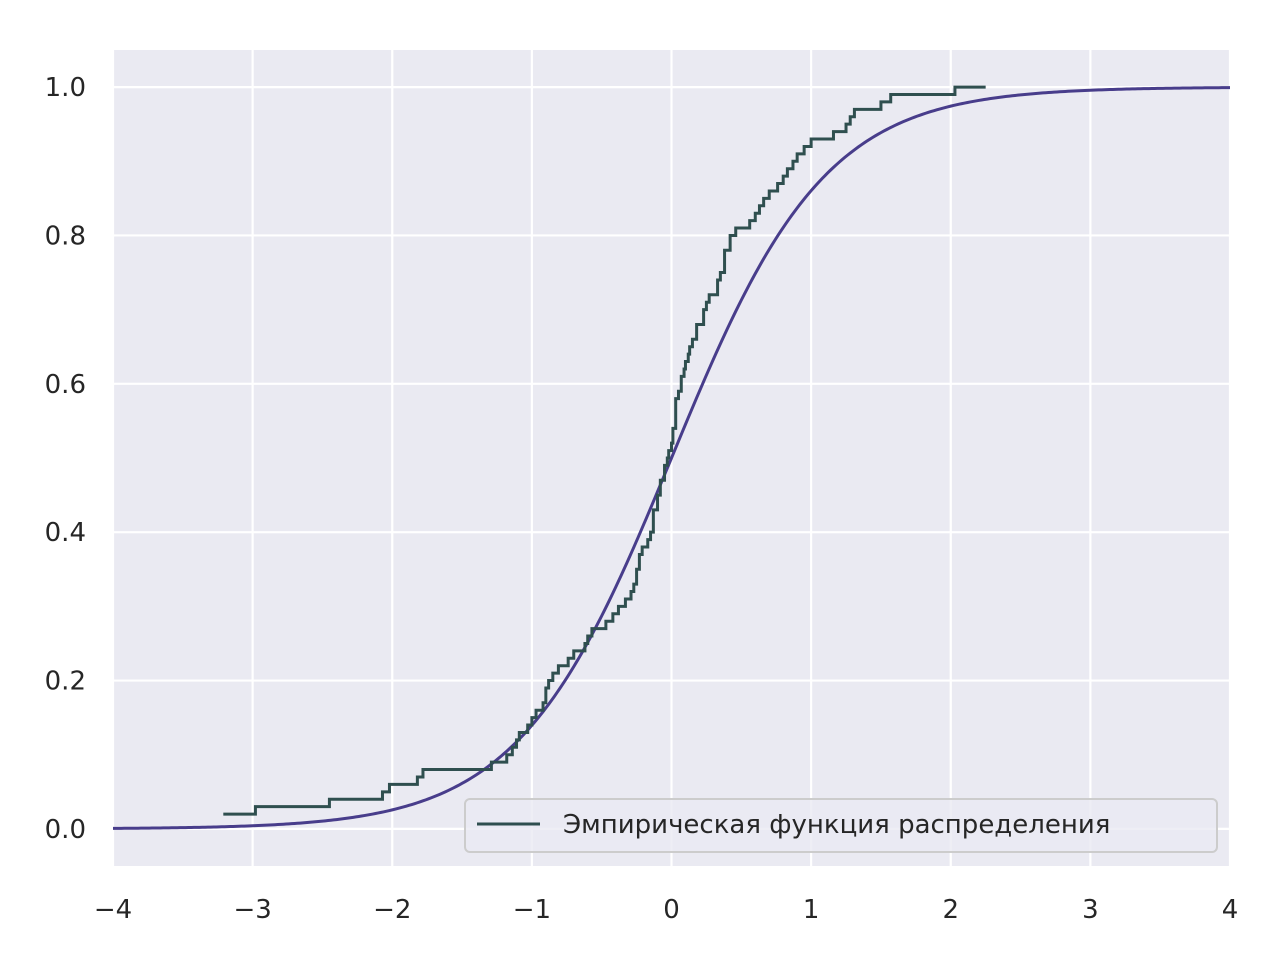  I want to click on y-tick-label: 0.6, so click(65, 385).